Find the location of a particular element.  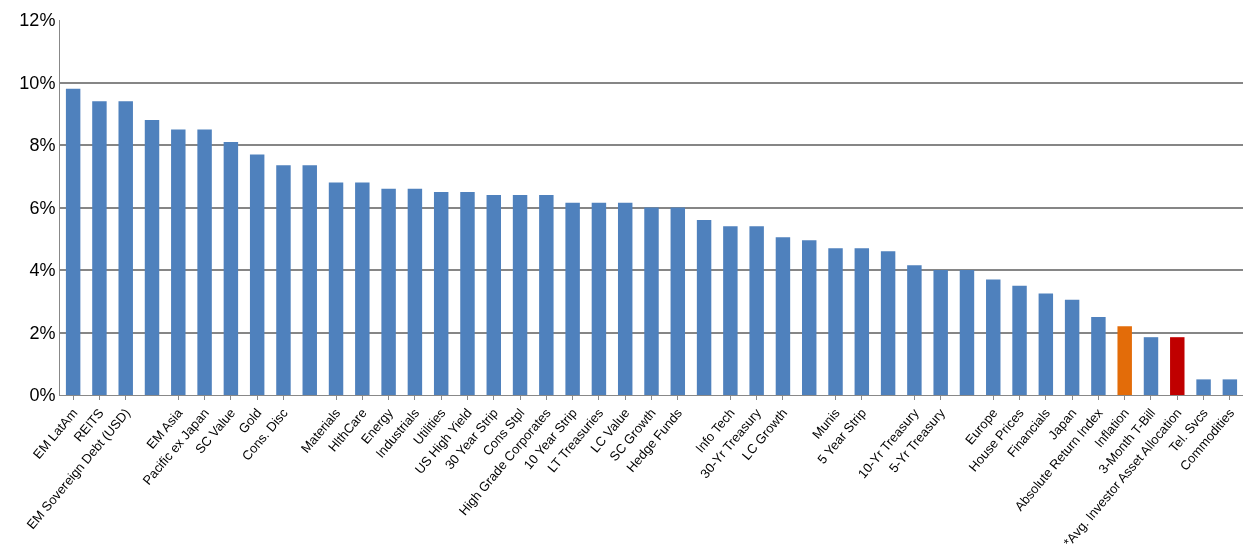

y-tick-label: 6% is located at coordinates (42, 207).